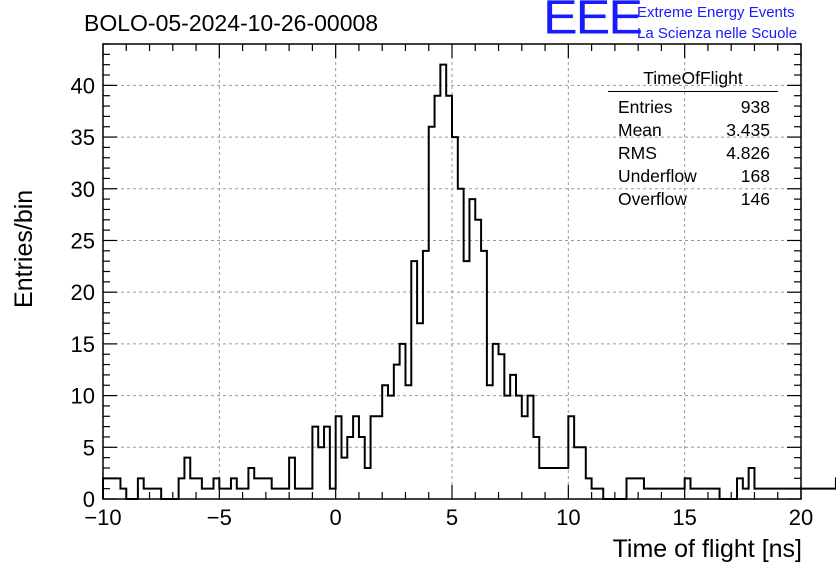 This screenshot has height=572, width=836. I want to click on logo-line-1: Extreme Energy Events, so click(716, 12).